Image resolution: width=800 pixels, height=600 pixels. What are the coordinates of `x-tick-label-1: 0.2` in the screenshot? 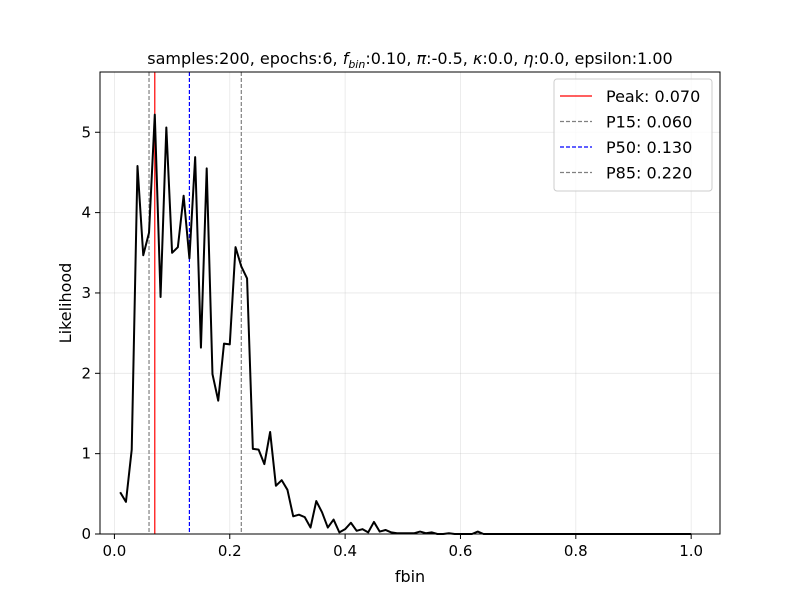 It's located at (230, 551).